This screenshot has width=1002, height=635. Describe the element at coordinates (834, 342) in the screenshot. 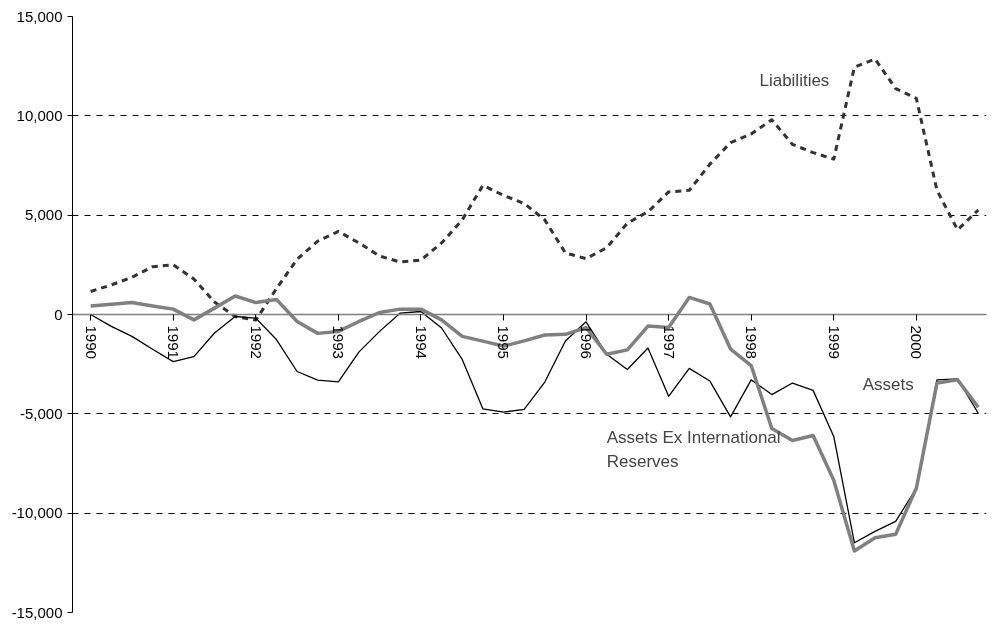

I see `x-tick-label: 1999` at that location.